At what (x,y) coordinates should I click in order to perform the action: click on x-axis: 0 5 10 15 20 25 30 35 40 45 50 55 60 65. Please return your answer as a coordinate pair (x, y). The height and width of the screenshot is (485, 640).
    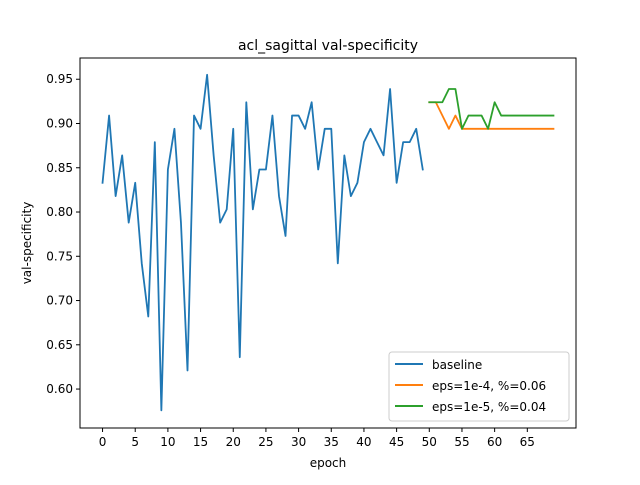
    Looking at the image, I should click on (317, 438).